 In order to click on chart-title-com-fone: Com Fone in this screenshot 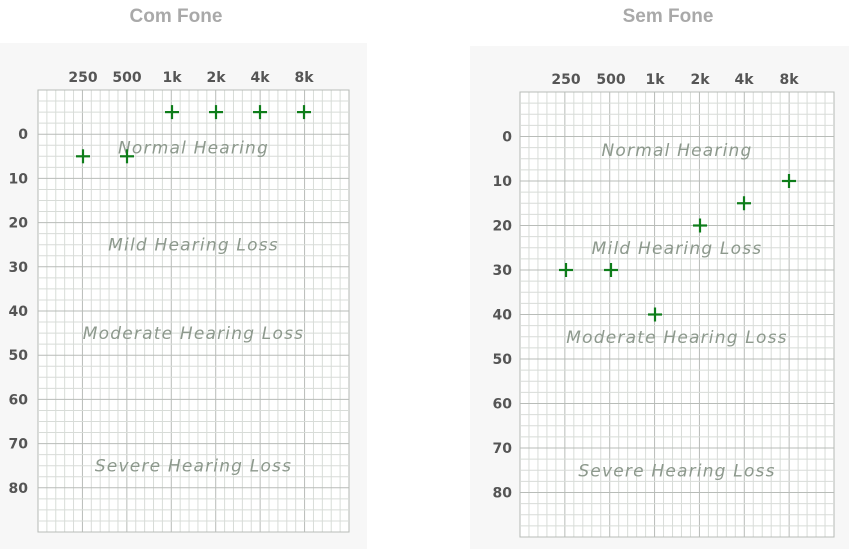, I will do `click(176, 16)`.